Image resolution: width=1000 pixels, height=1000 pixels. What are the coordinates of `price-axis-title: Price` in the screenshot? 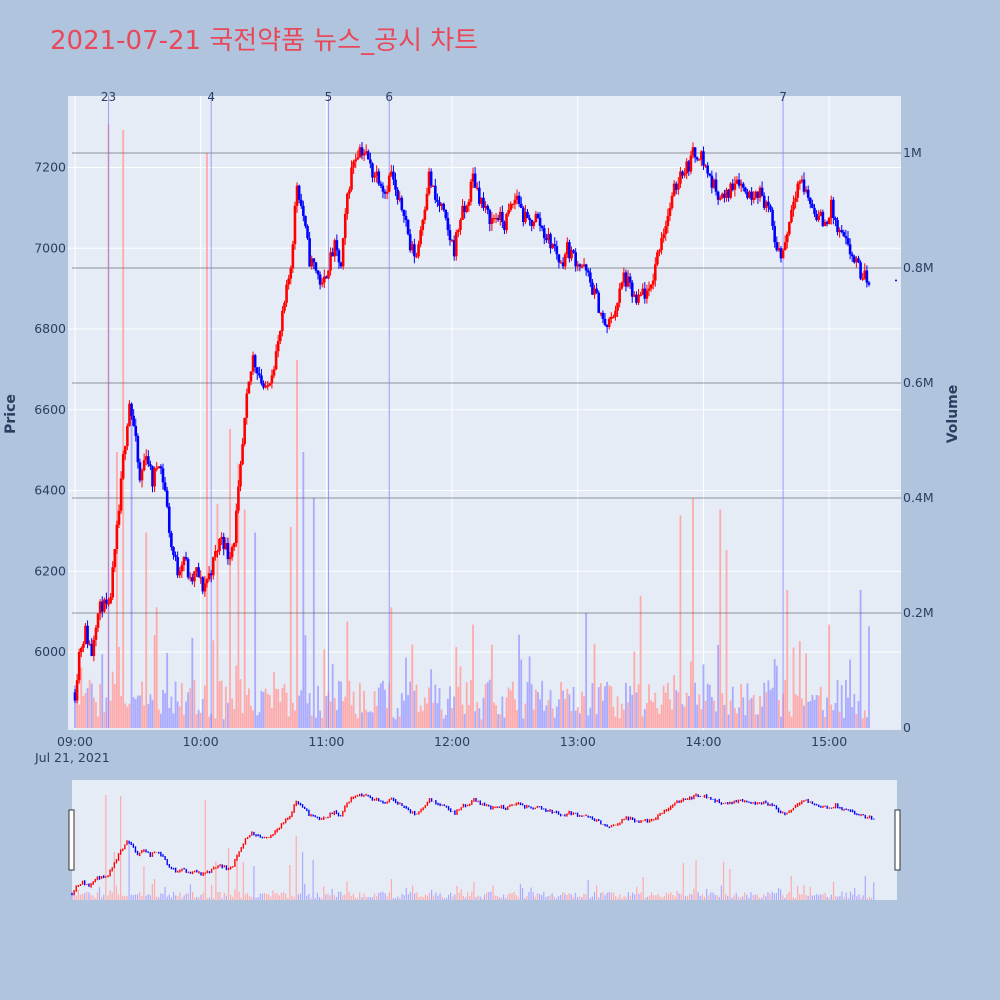 It's located at (11, 414).